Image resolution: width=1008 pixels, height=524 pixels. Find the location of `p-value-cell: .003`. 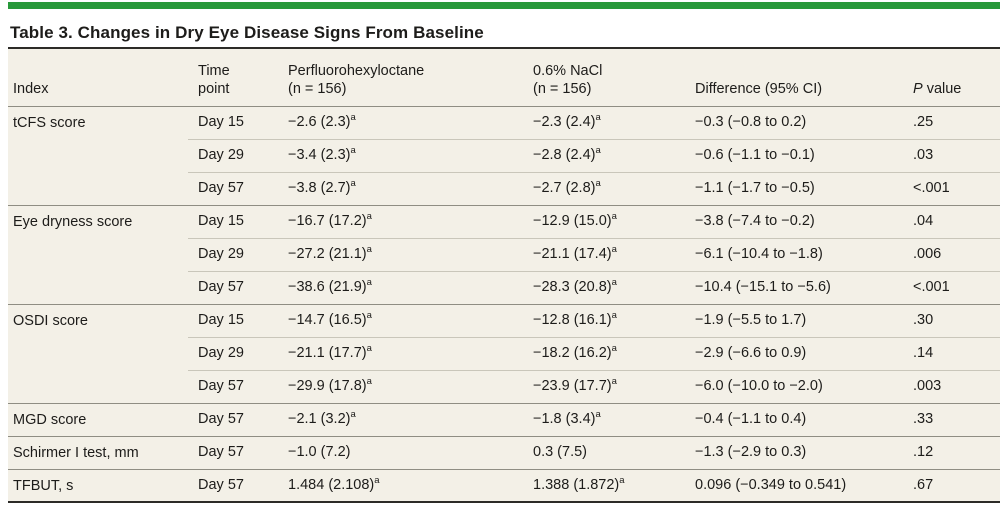

p-value-cell: .003 is located at coordinates (950, 386).